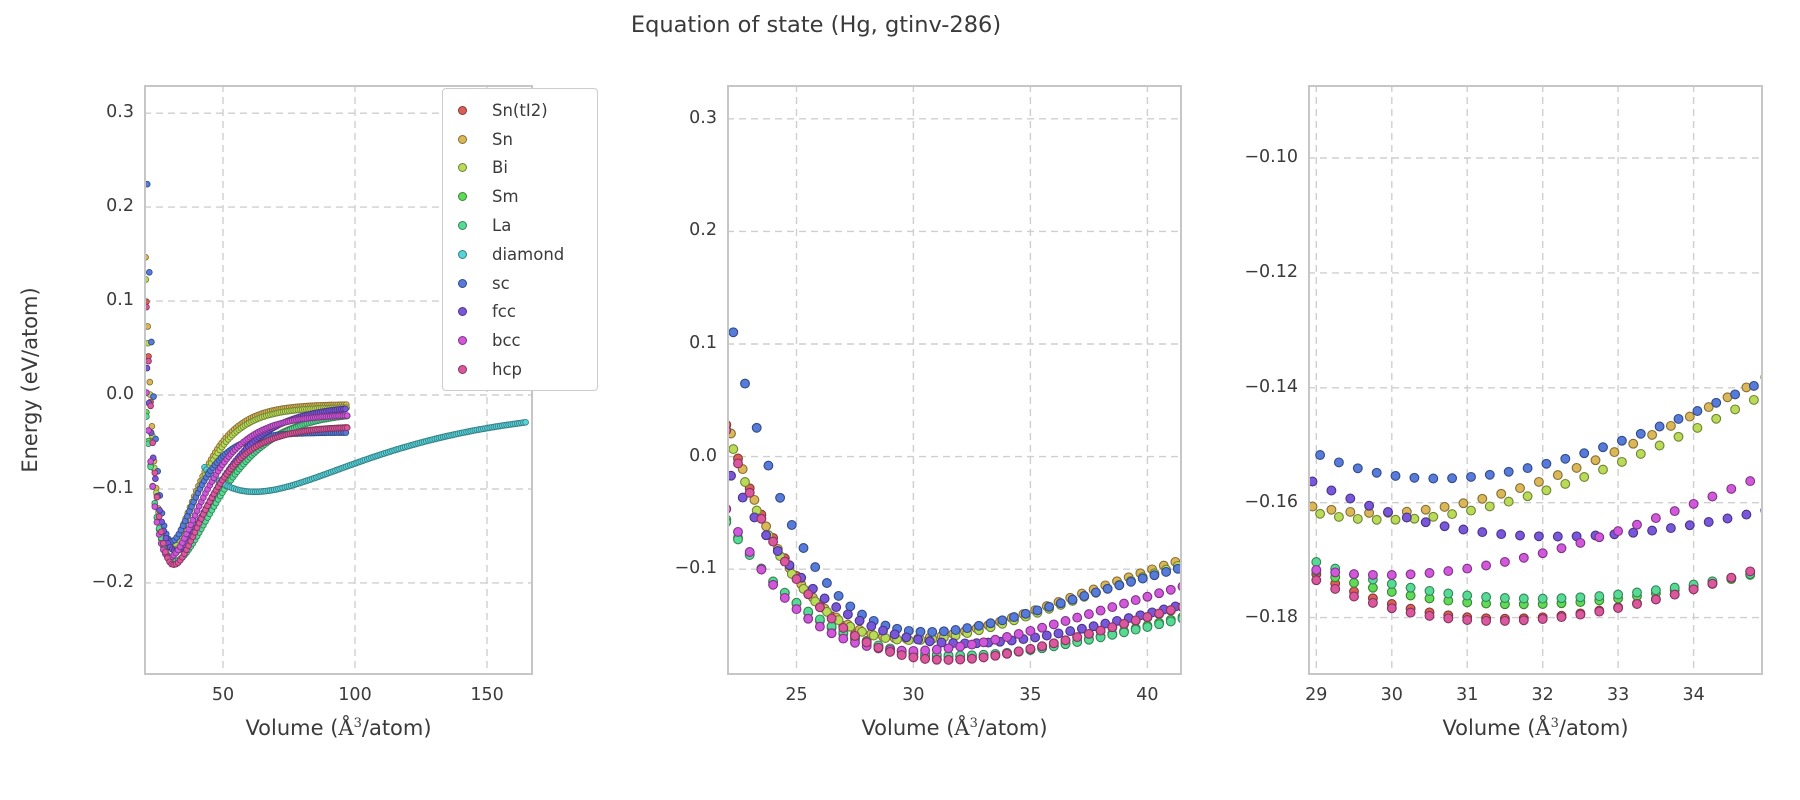  I want to click on legend-label: bcc, so click(506, 341).